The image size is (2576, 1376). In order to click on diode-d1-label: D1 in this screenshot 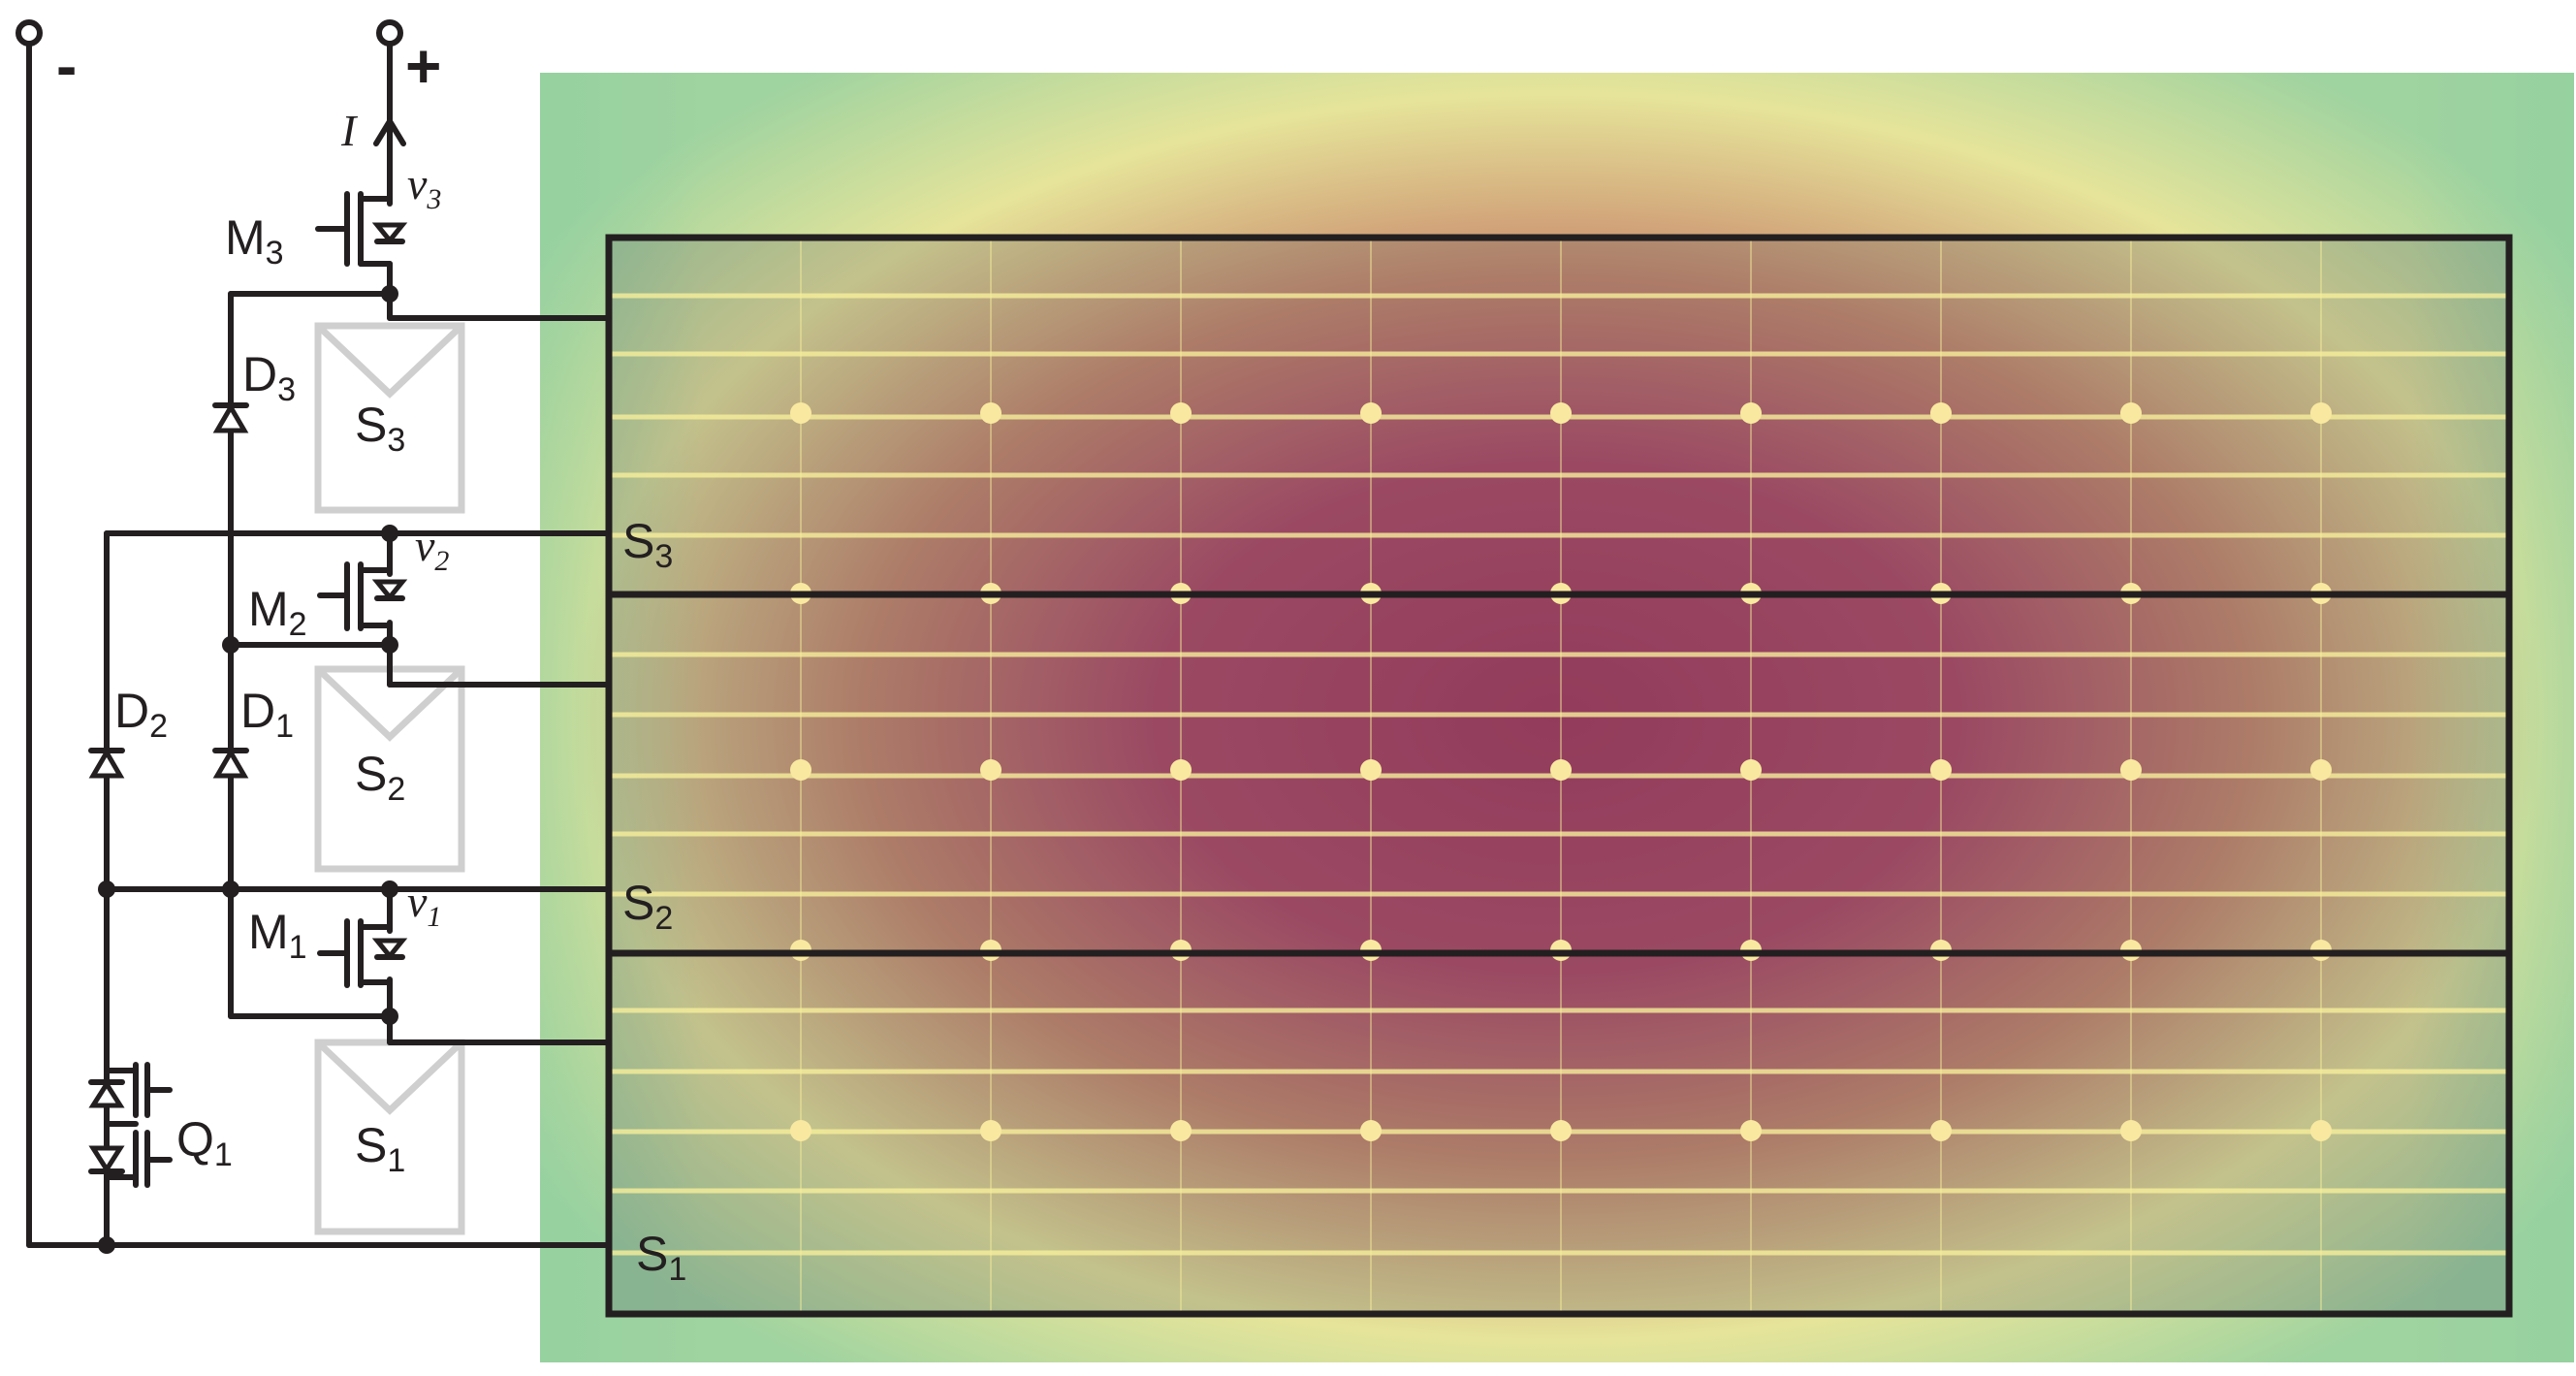, I will do `click(267, 714)`.